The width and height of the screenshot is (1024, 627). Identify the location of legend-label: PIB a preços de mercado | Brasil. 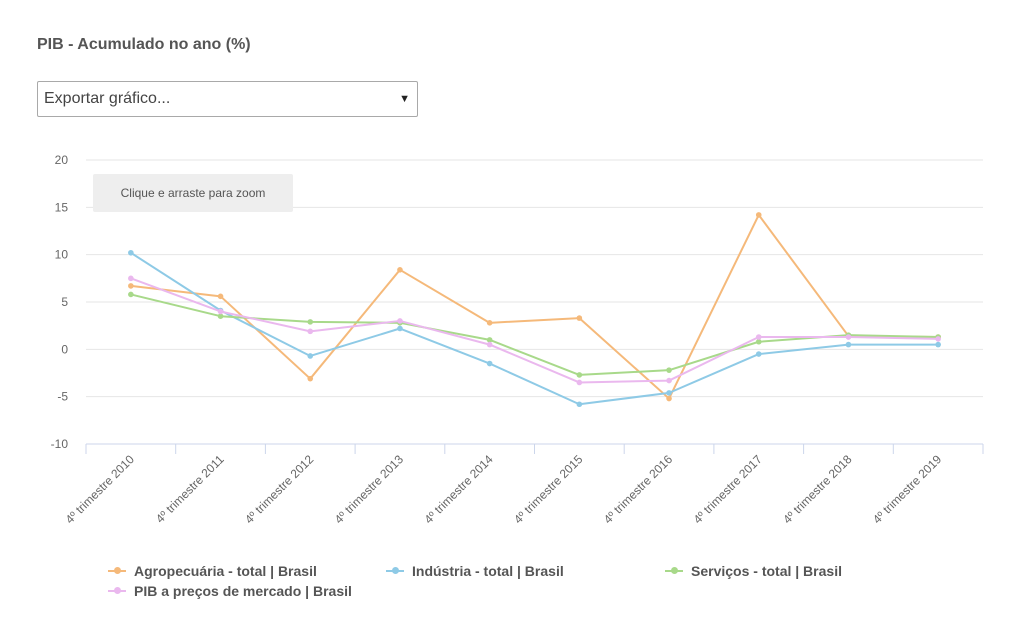
(243, 591).